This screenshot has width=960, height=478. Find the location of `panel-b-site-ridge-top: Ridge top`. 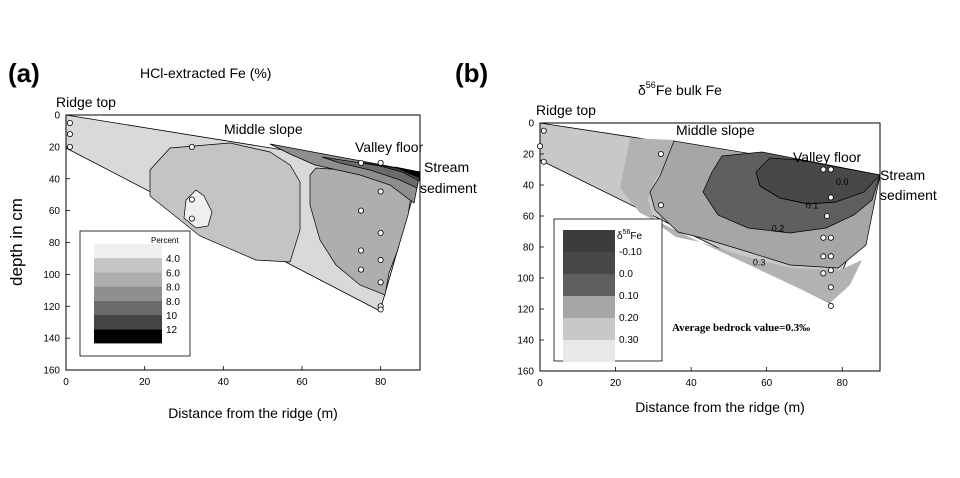

panel-b-site-ridge-top: Ridge top is located at coordinates (566, 110).